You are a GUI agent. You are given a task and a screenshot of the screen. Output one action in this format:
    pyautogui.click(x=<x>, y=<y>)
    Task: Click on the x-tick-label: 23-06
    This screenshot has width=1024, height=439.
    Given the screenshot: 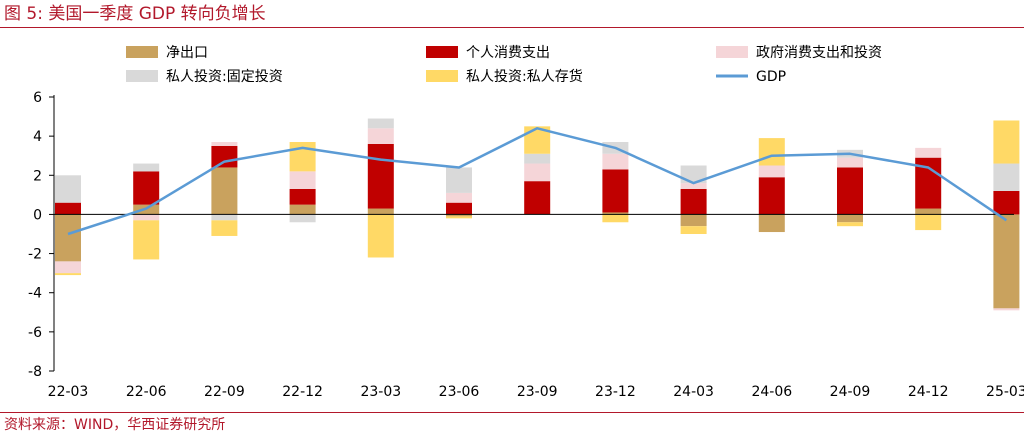 What is the action you would take?
    pyautogui.click(x=459, y=392)
    